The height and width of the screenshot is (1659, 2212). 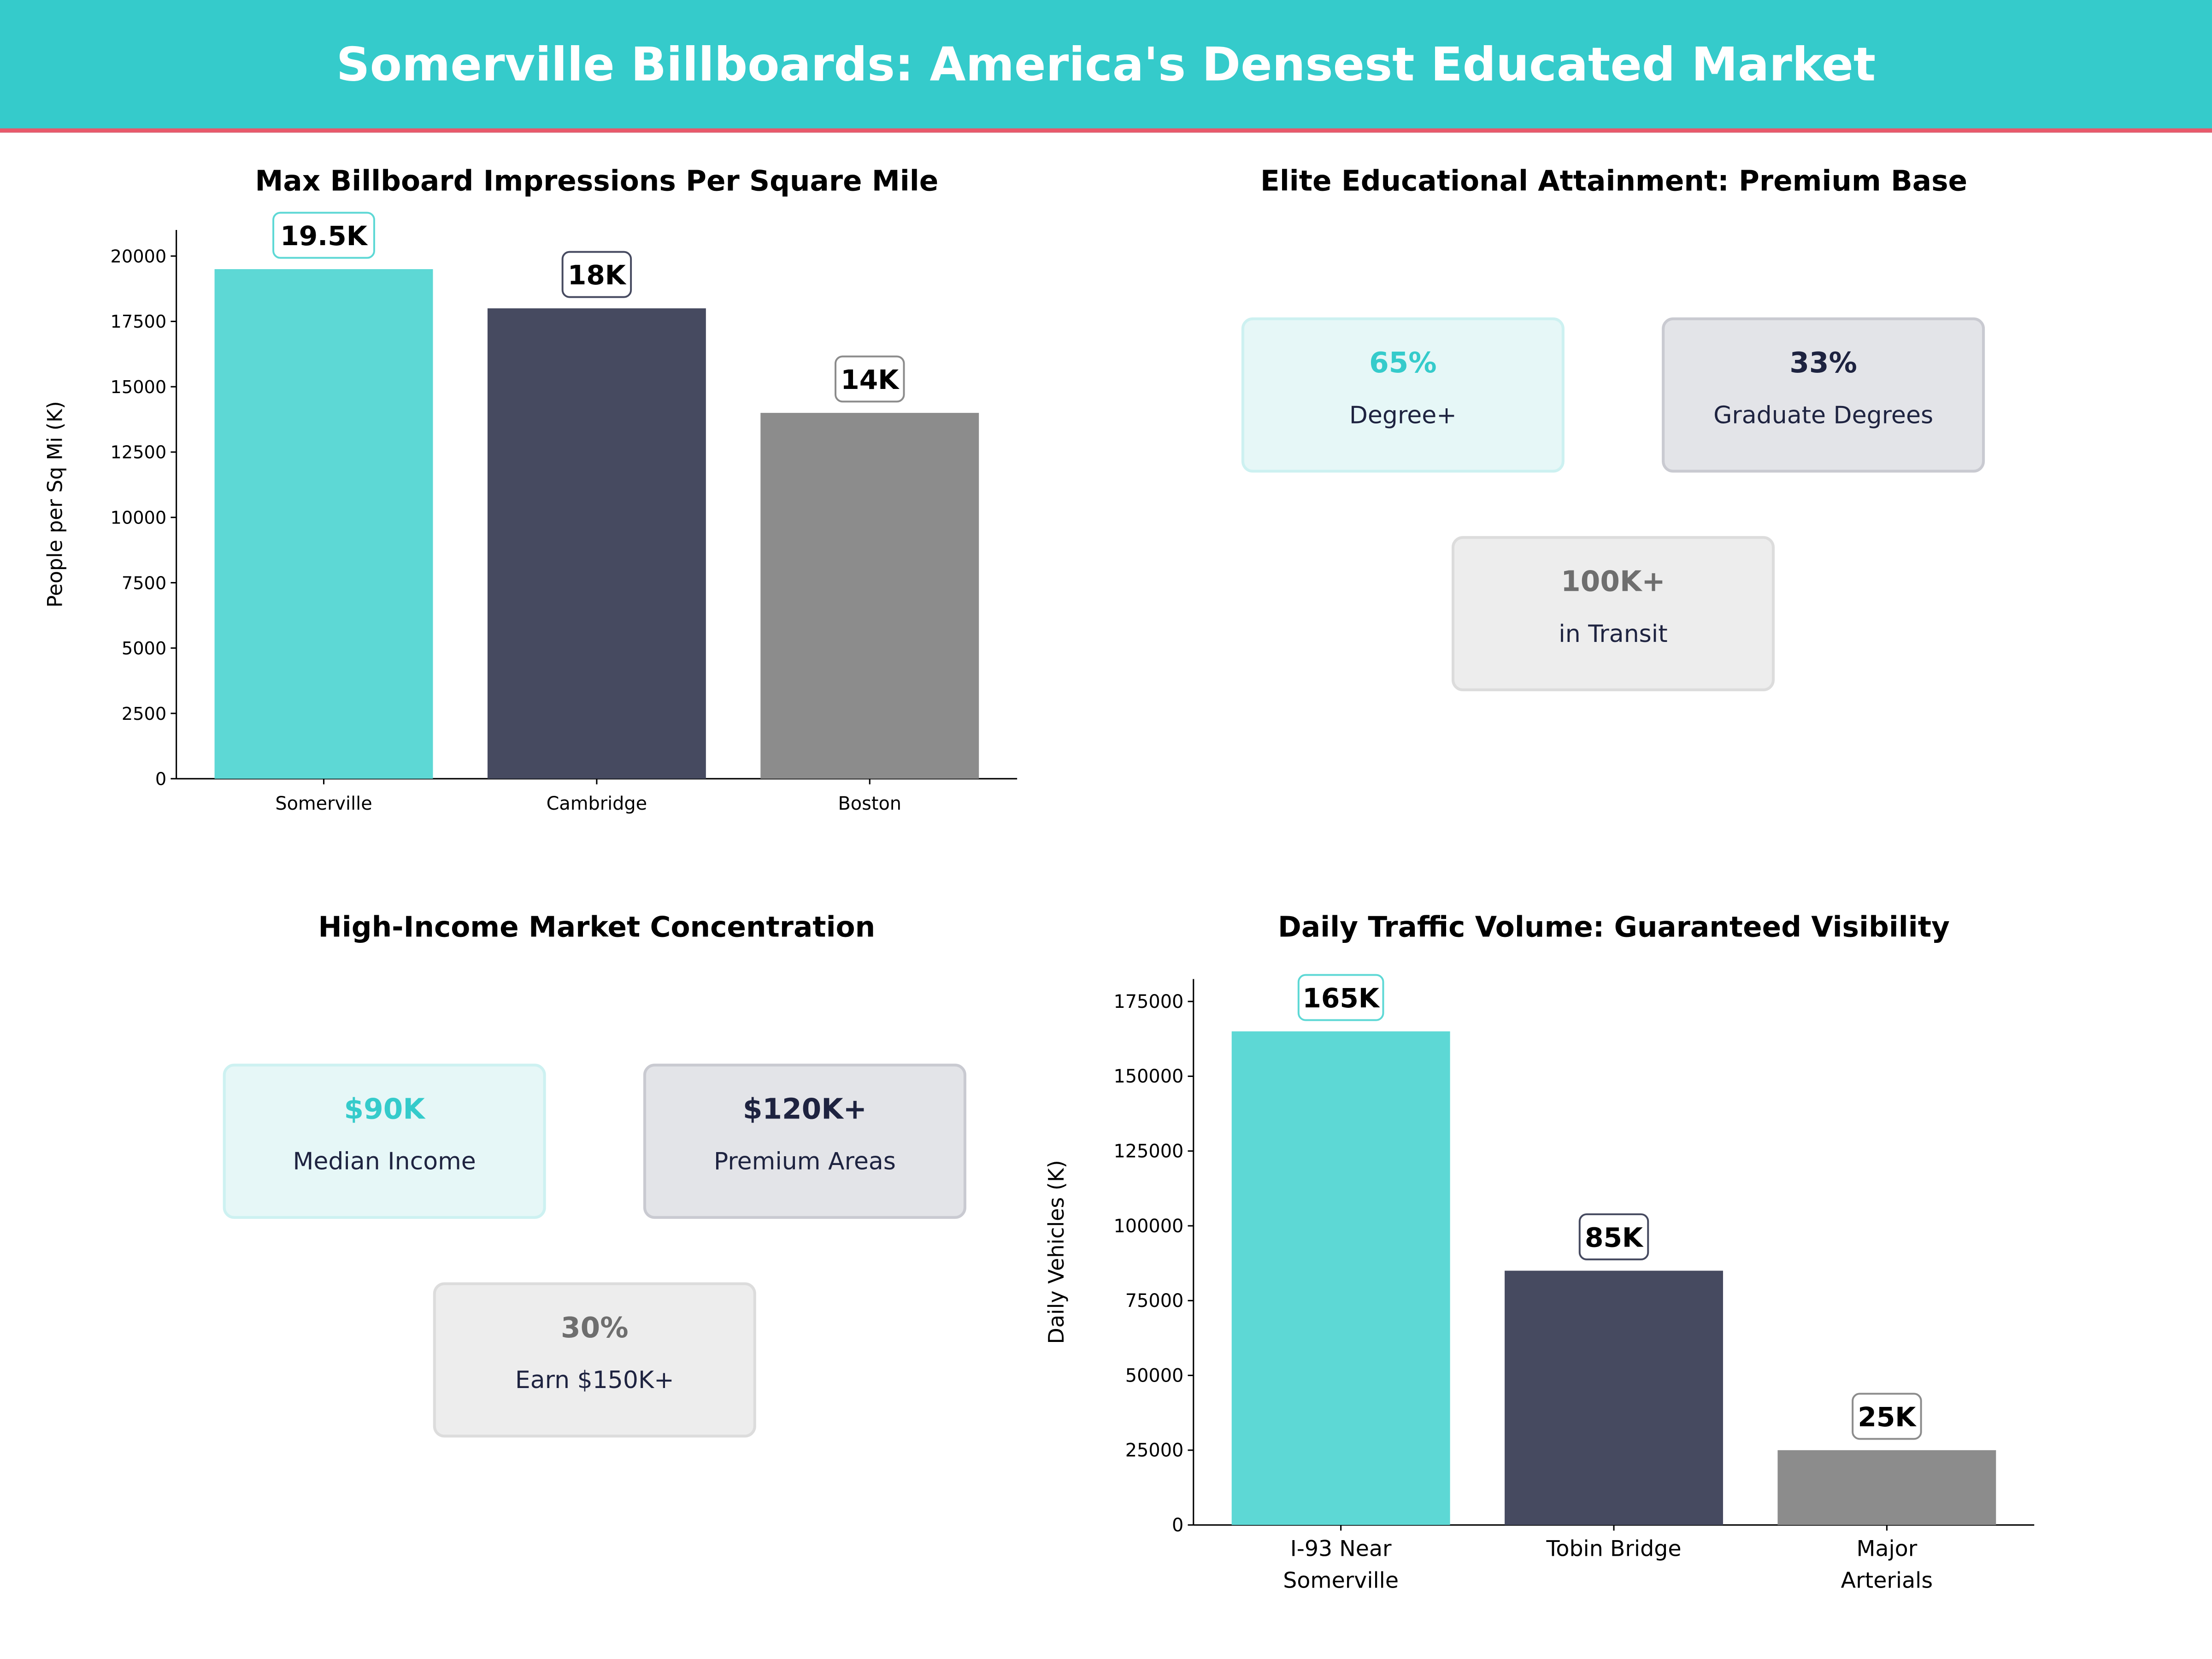 What do you see at coordinates (144, 648) in the screenshot?
I see `y-tick-label: 5000` at bounding box center [144, 648].